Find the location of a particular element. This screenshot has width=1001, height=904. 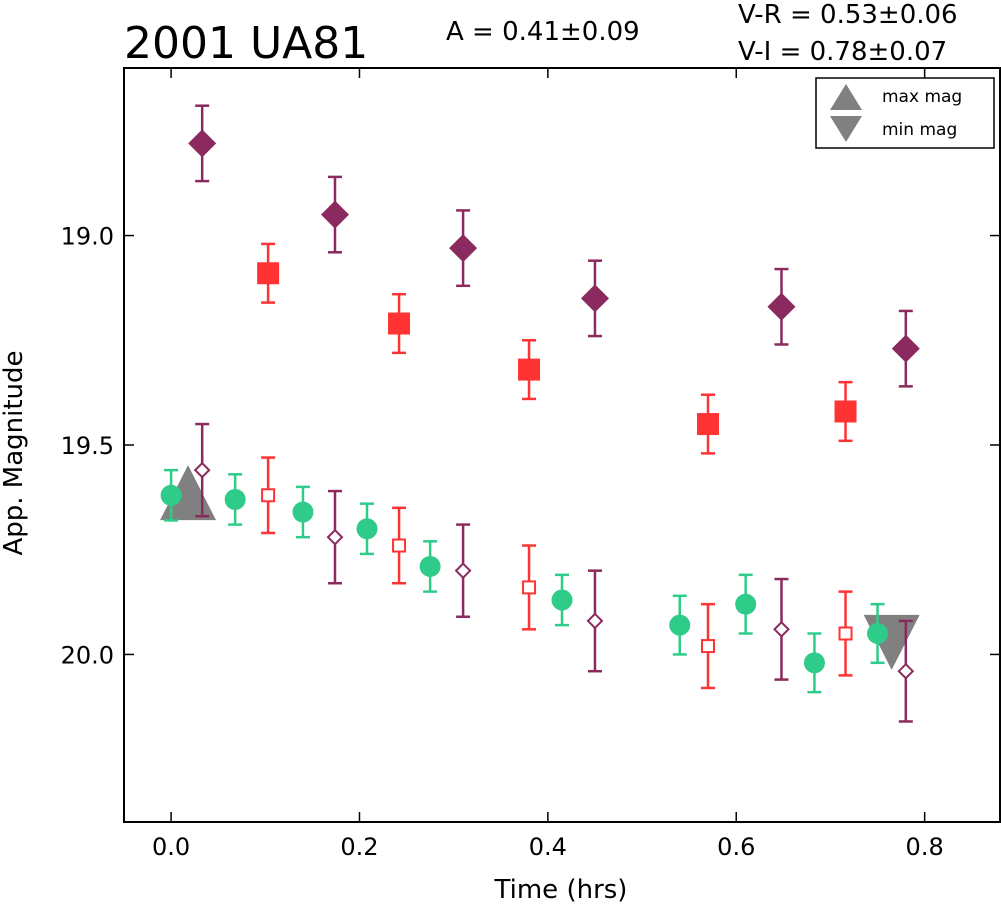

legend: max mag min mag is located at coordinates (905, 113).